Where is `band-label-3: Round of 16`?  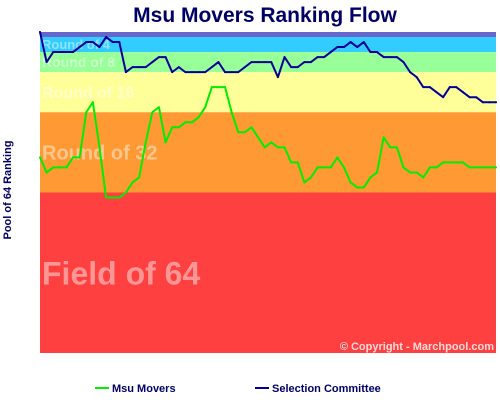
band-label-3: Round of 16 is located at coordinates (88, 93).